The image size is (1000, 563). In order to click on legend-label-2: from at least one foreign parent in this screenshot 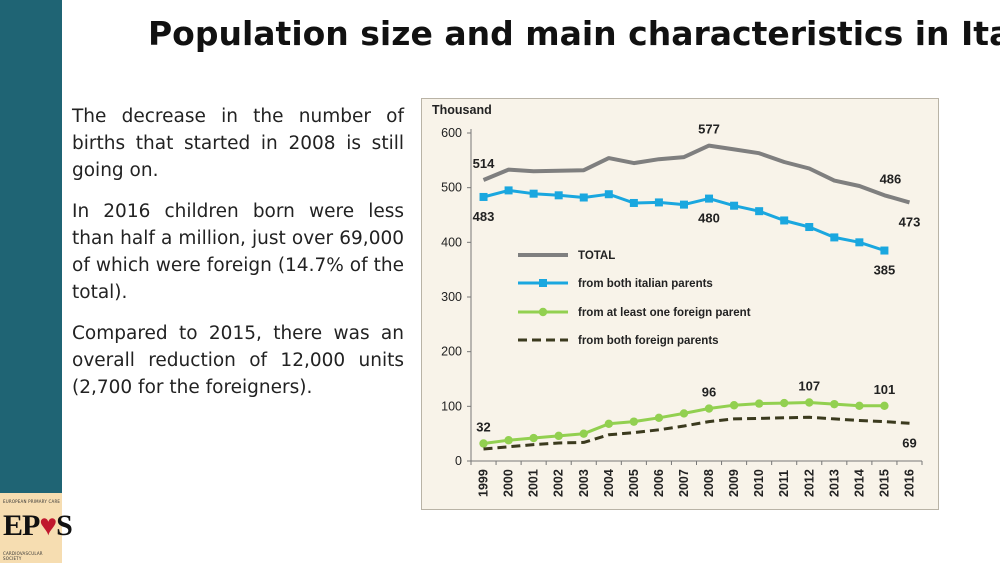, I will do `click(664, 313)`.